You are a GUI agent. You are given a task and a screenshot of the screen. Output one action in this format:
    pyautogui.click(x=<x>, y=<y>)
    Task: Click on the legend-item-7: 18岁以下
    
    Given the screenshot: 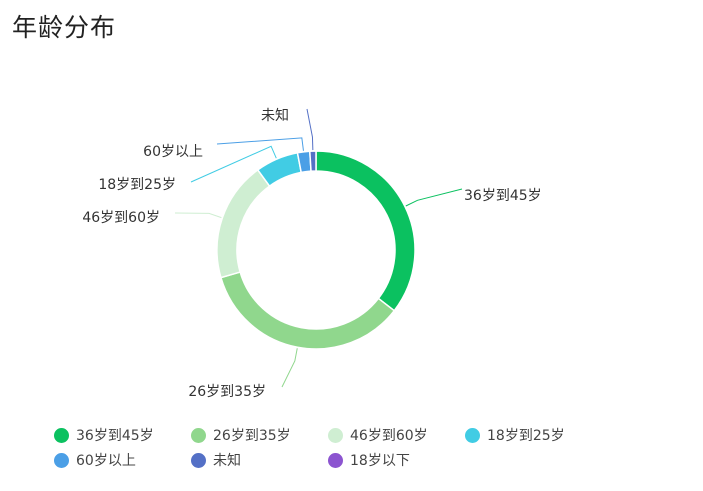 What is the action you would take?
    pyautogui.click(x=396, y=460)
    